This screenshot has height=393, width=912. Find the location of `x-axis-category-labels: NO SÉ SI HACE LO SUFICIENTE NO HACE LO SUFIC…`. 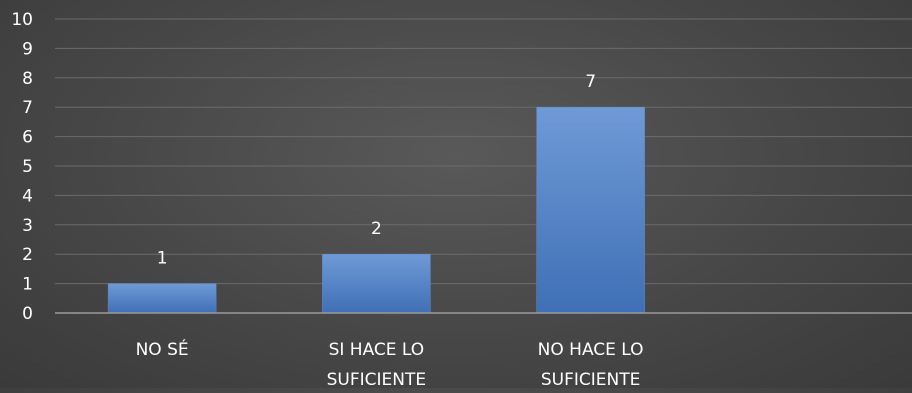

x-axis-category-labels: NO SÉ SI HACE LO SUFICIENTE NO HACE LO SUFIC… is located at coordinates (390, 364).